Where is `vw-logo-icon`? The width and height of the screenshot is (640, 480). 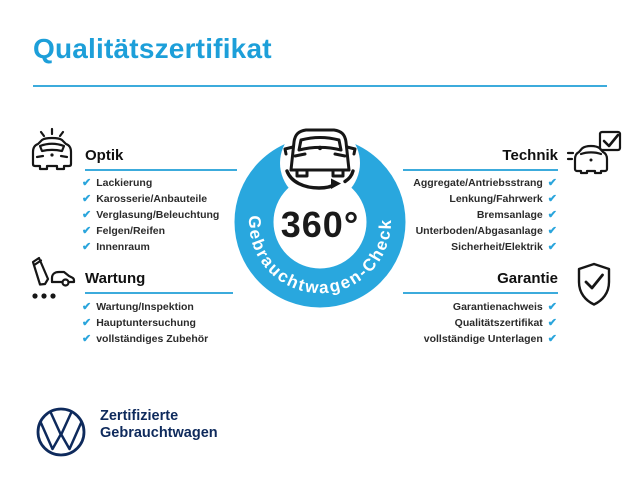
vw-logo-icon is located at coordinates (61, 432).